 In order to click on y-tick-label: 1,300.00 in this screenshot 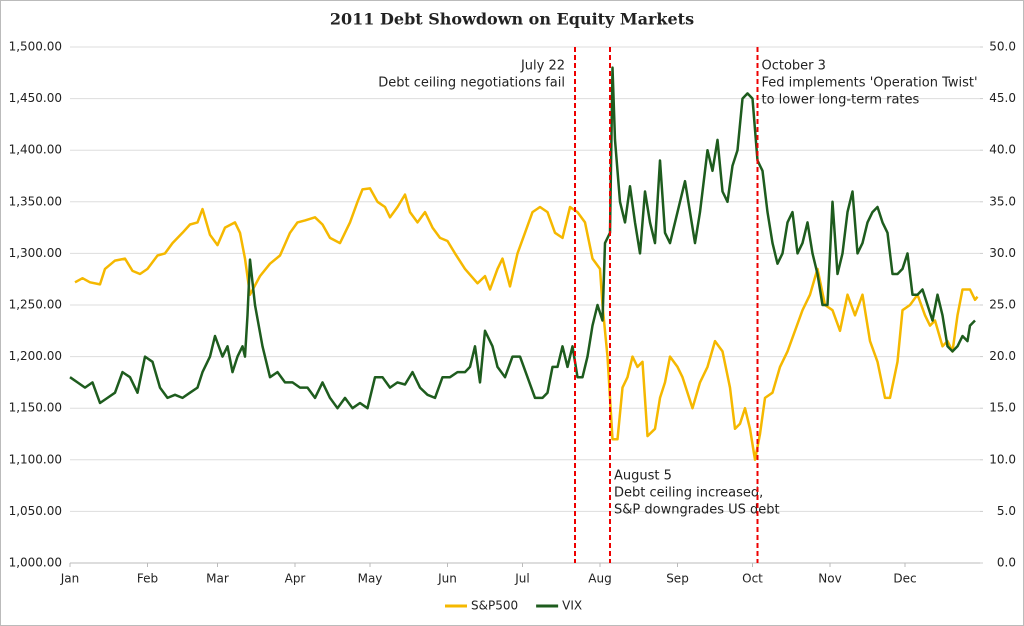, I will do `click(35, 253)`.